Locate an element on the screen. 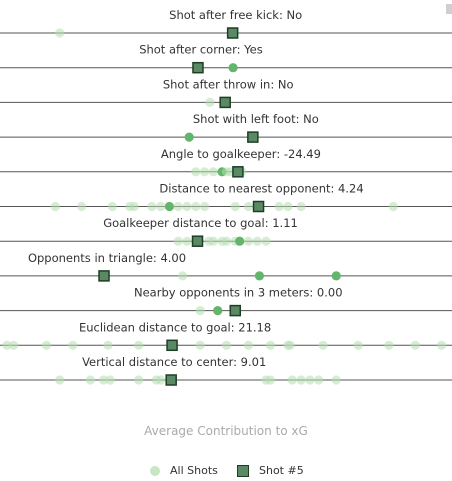 This screenshot has width=452, height=481. corner-flag-icon is located at coordinates (449, 9).